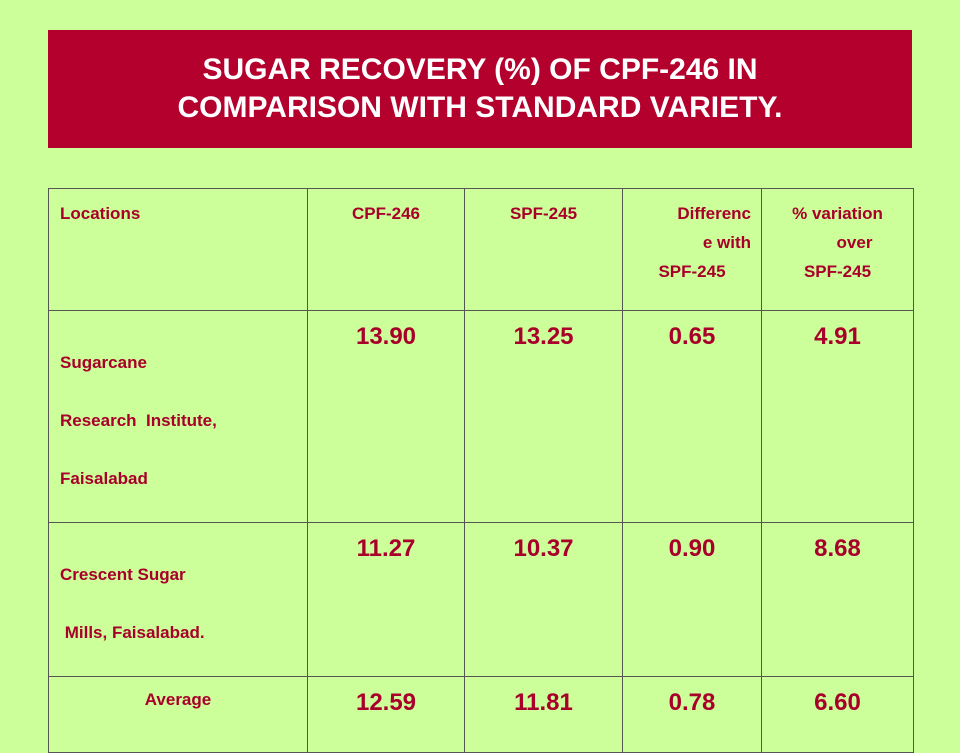 The width and height of the screenshot is (960, 753). I want to click on difference-average-value: 0.78, so click(692, 702).